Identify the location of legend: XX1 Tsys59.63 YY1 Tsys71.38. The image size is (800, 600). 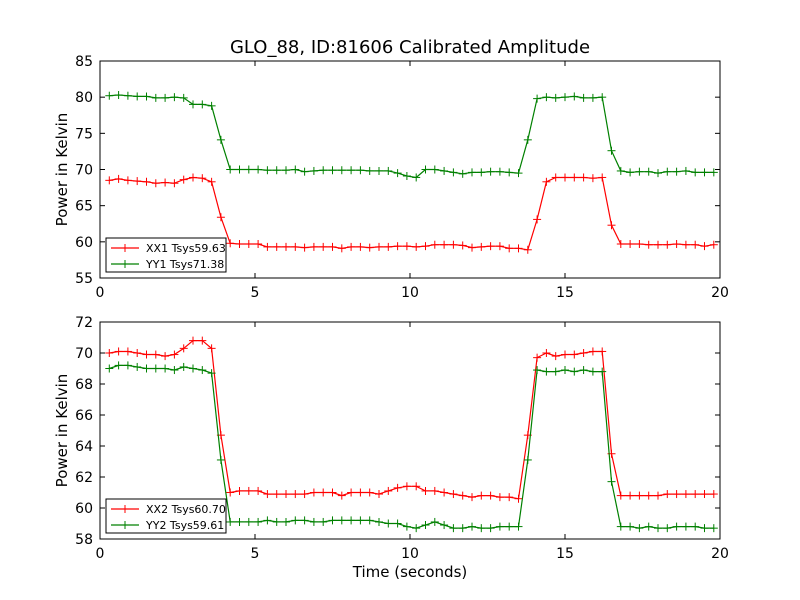
(166, 255).